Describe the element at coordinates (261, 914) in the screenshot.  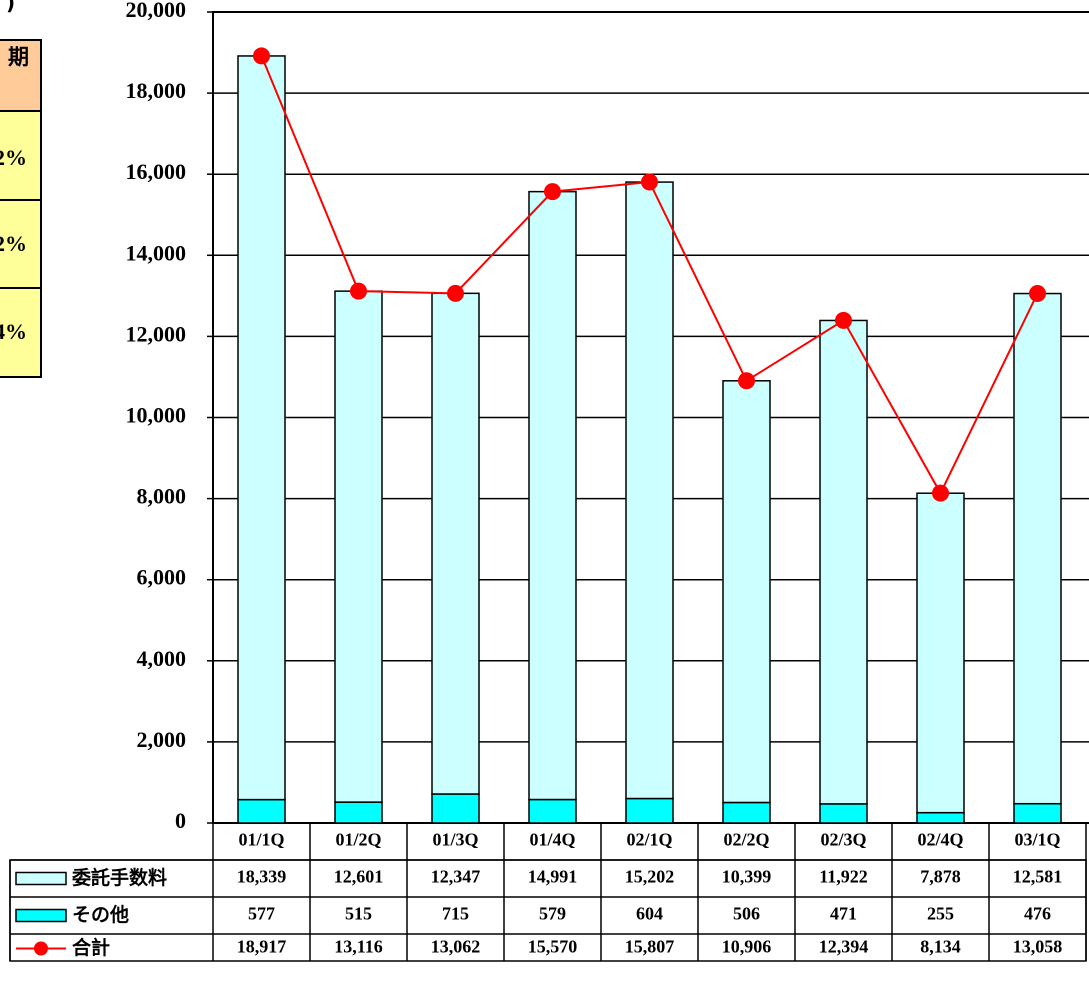
I see `table-value: 577` at that location.